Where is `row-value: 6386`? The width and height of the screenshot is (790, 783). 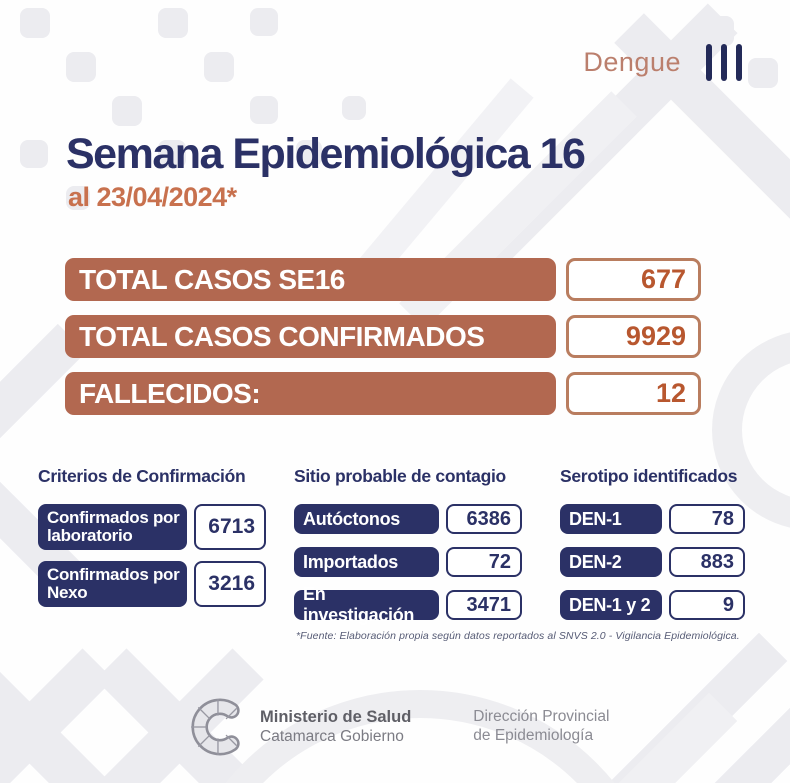
row-value: 6386 is located at coordinates (484, 519).